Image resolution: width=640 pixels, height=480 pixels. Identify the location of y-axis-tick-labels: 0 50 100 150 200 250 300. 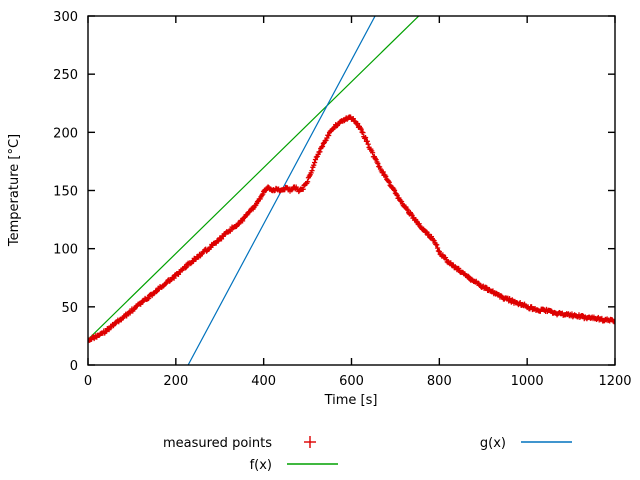
(65, 192).